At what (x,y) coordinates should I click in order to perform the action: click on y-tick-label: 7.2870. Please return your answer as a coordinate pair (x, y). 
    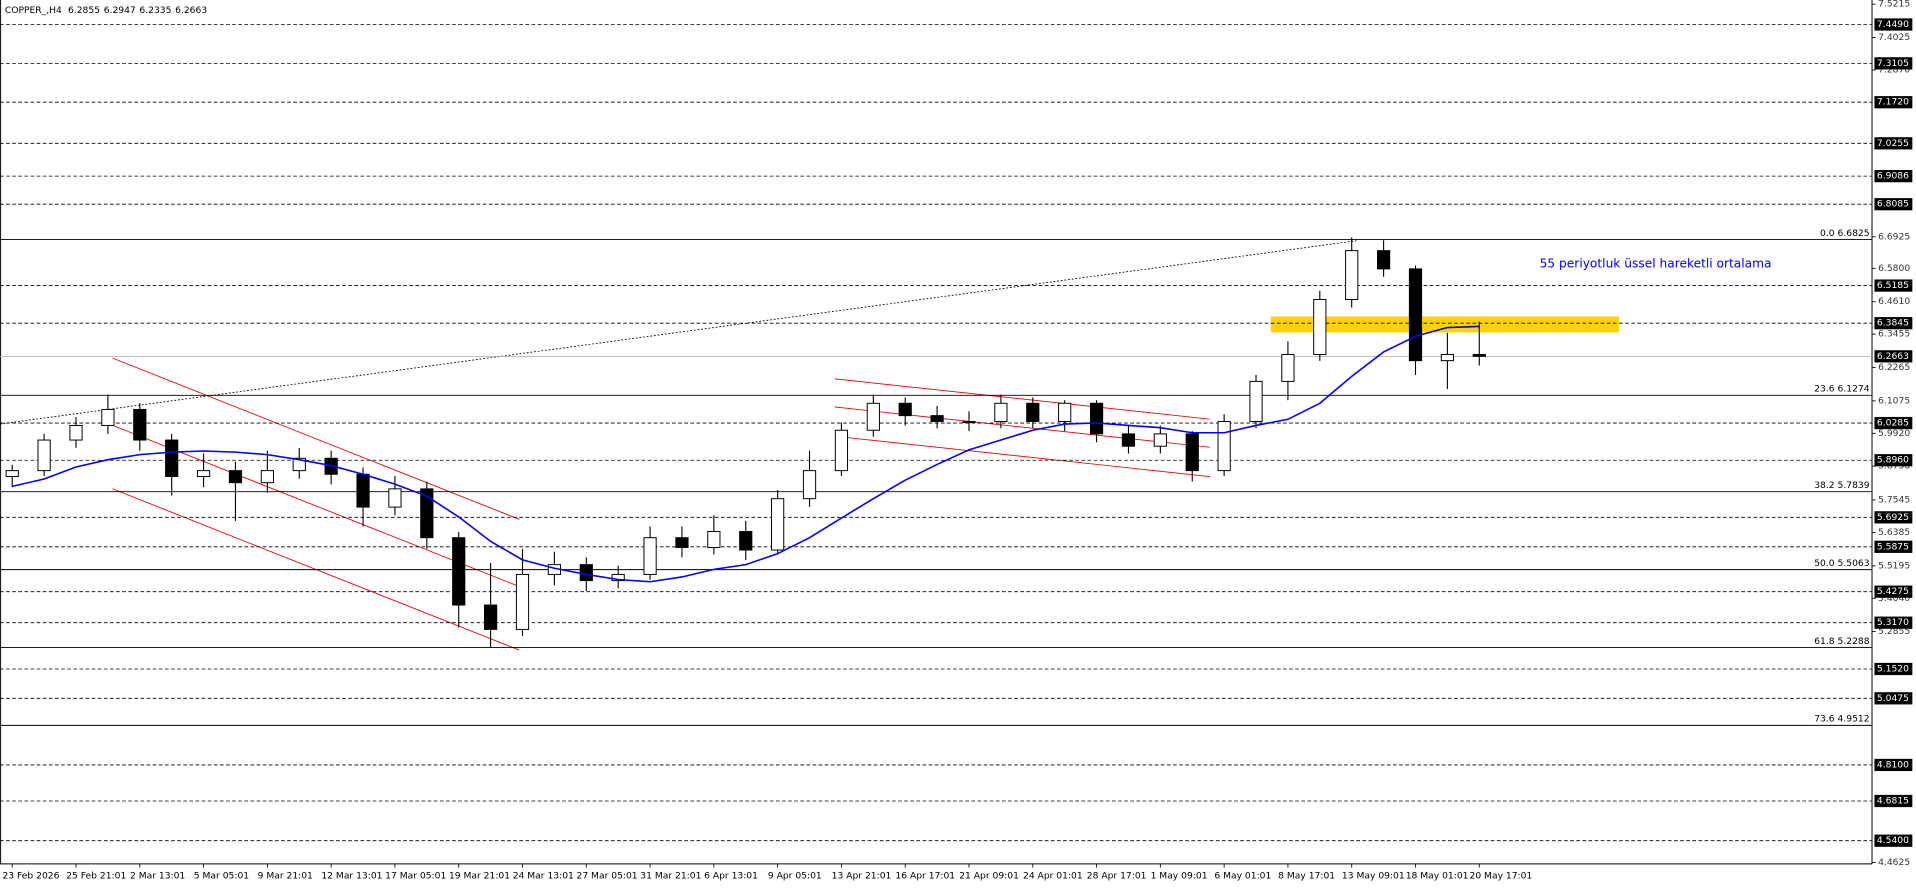
    Looking at the image, I should click on (1894, 69).